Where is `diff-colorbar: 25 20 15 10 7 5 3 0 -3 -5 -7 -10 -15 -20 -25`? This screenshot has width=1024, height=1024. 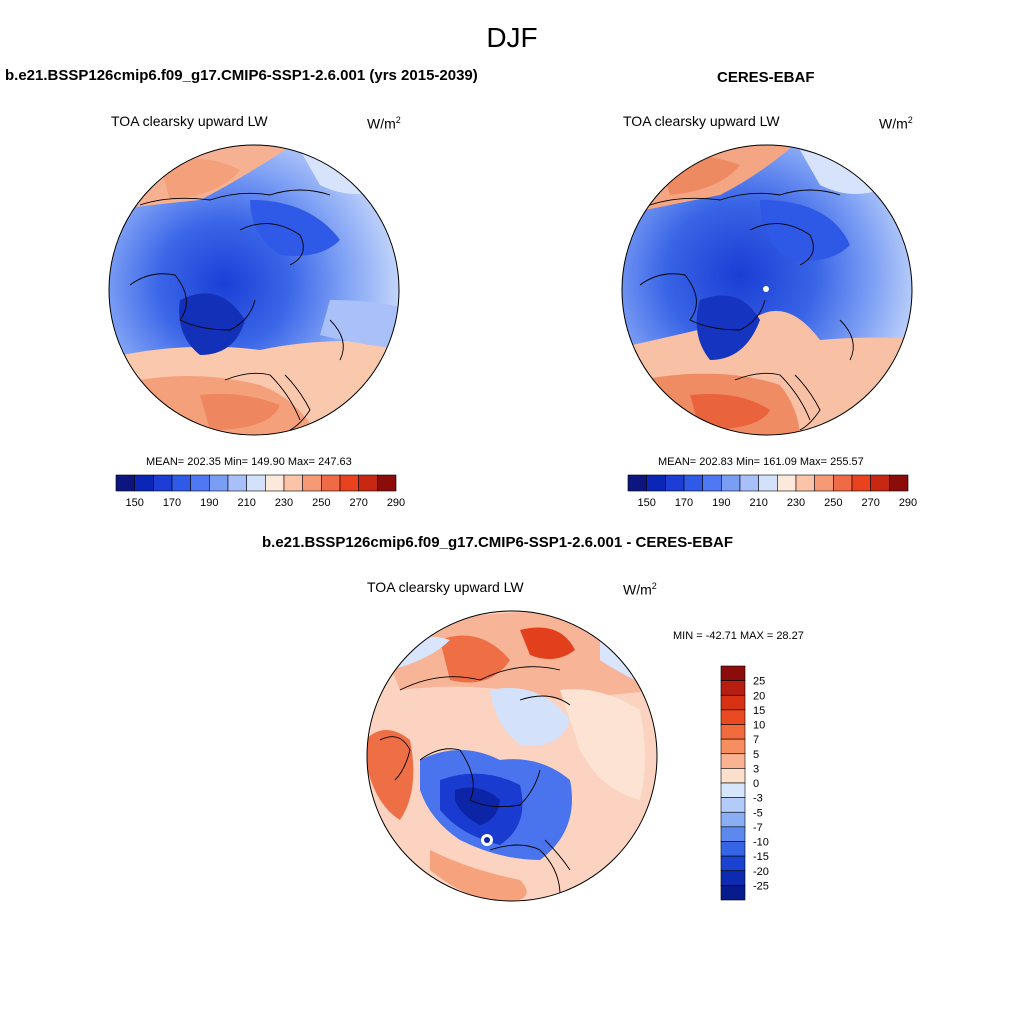 diff-colorbar: 25 20 15 10 7 5 3 0 -3 -5 -7 -10 -15 -20 -25 is located at coordinates (744, 783).